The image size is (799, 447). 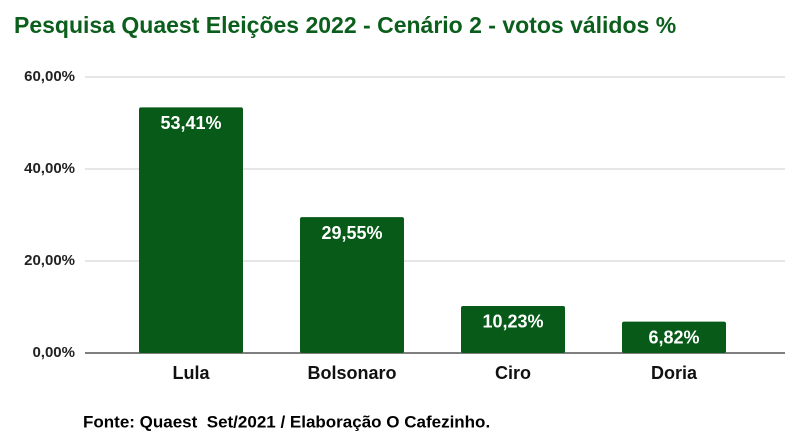 I want to click on value-label: 53,41%, so click(x=190, y=123).